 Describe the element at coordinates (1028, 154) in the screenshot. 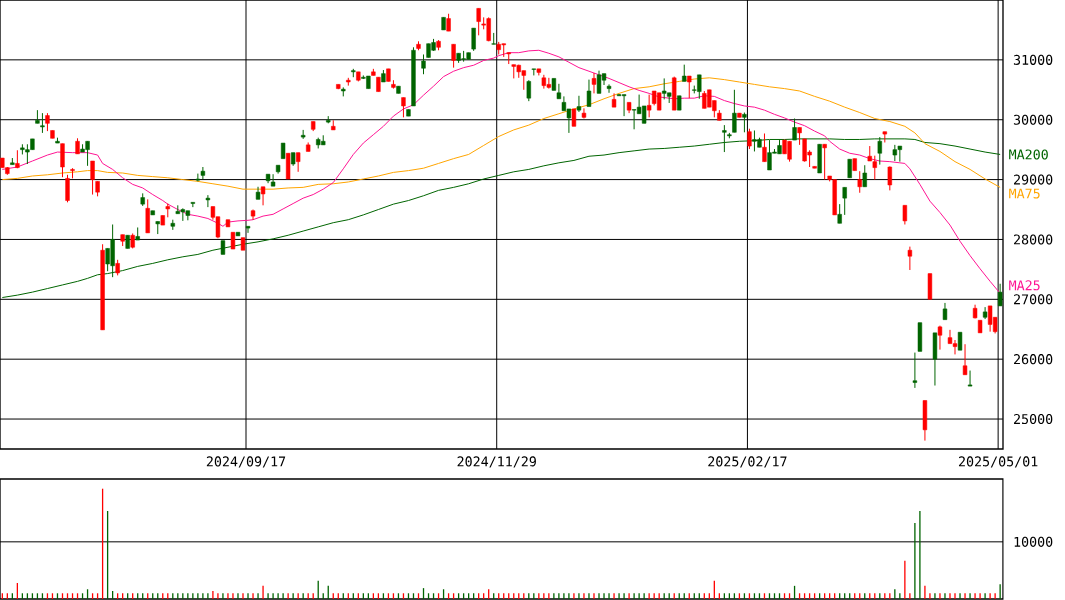

I see `series-label: MA200` at that location.